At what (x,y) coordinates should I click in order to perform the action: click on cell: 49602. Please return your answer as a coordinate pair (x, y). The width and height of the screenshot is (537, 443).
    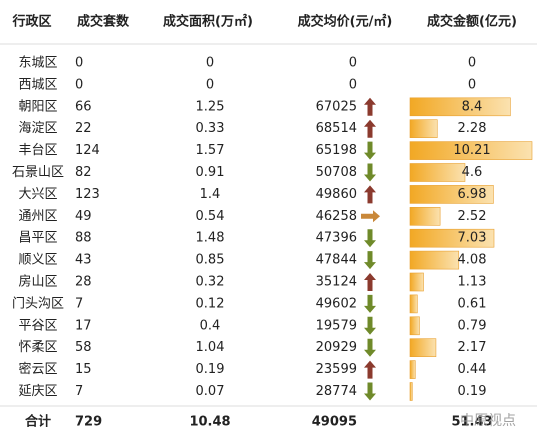
    Looking at the image, I should click on (336, 303).